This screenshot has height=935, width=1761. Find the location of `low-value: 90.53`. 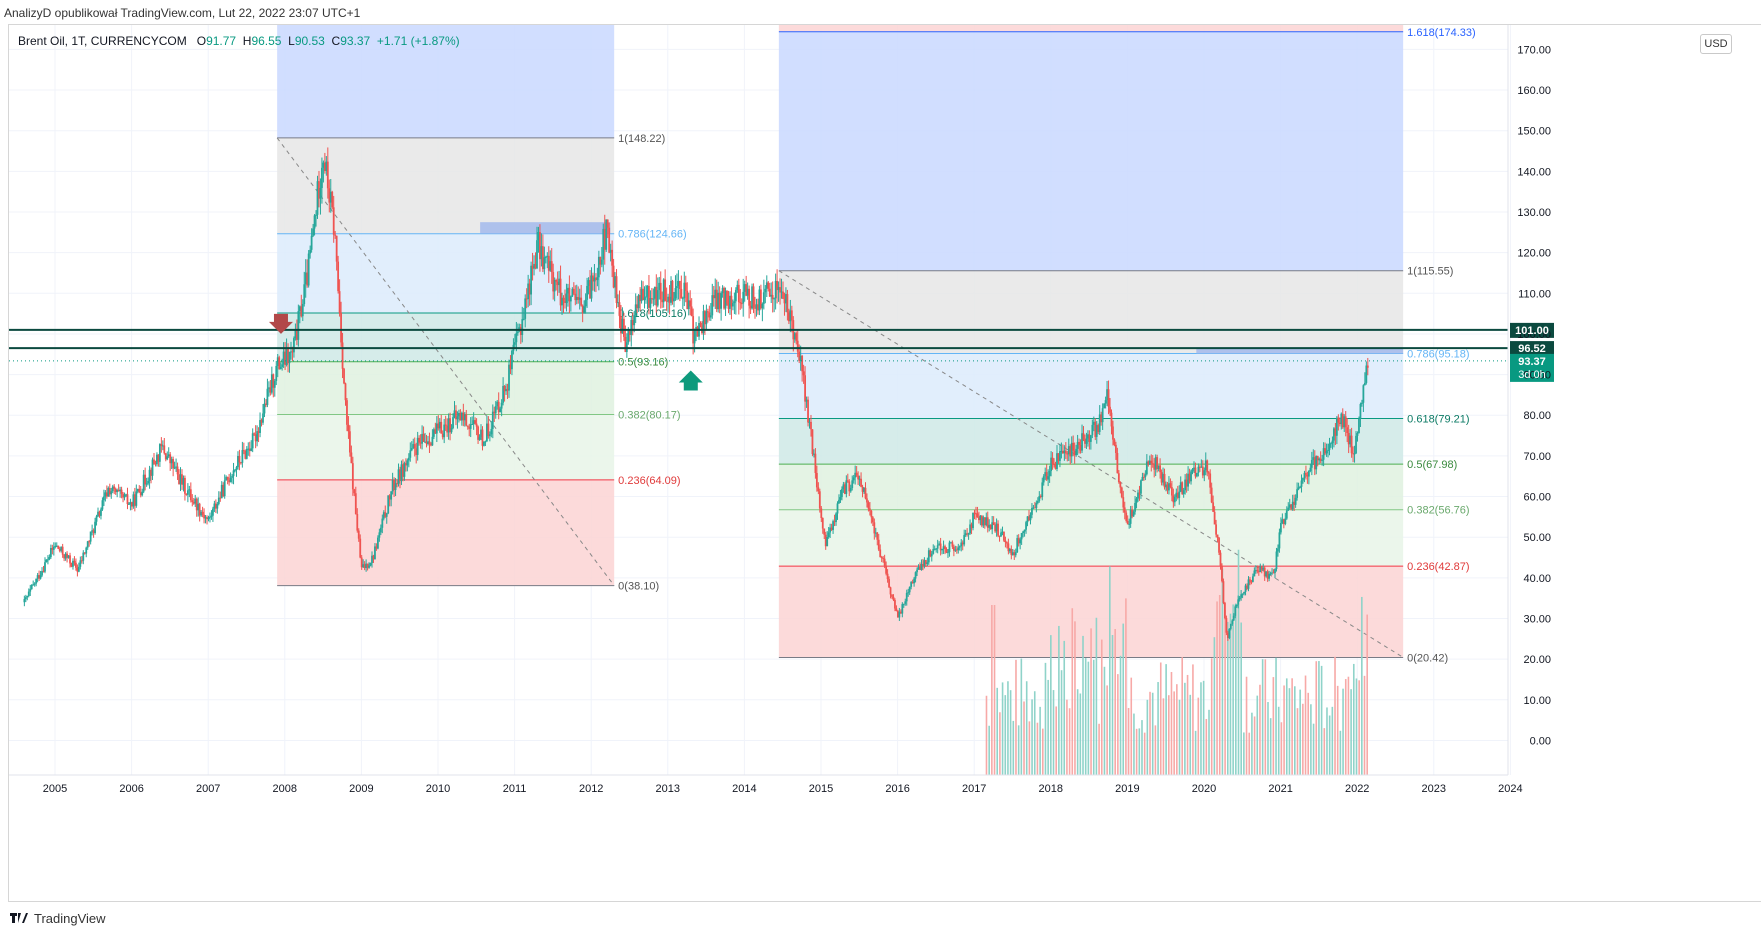

low-value: 90.53 is located at coordinates (309, 41).